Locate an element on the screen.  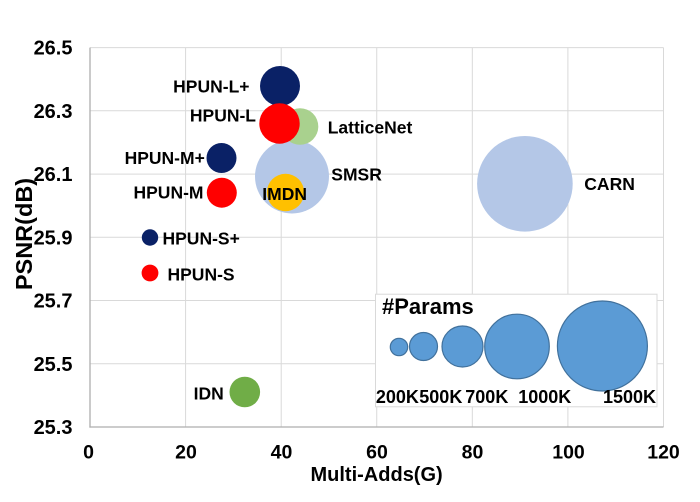
svg-text: IDN is located at coordinates (209, 394).